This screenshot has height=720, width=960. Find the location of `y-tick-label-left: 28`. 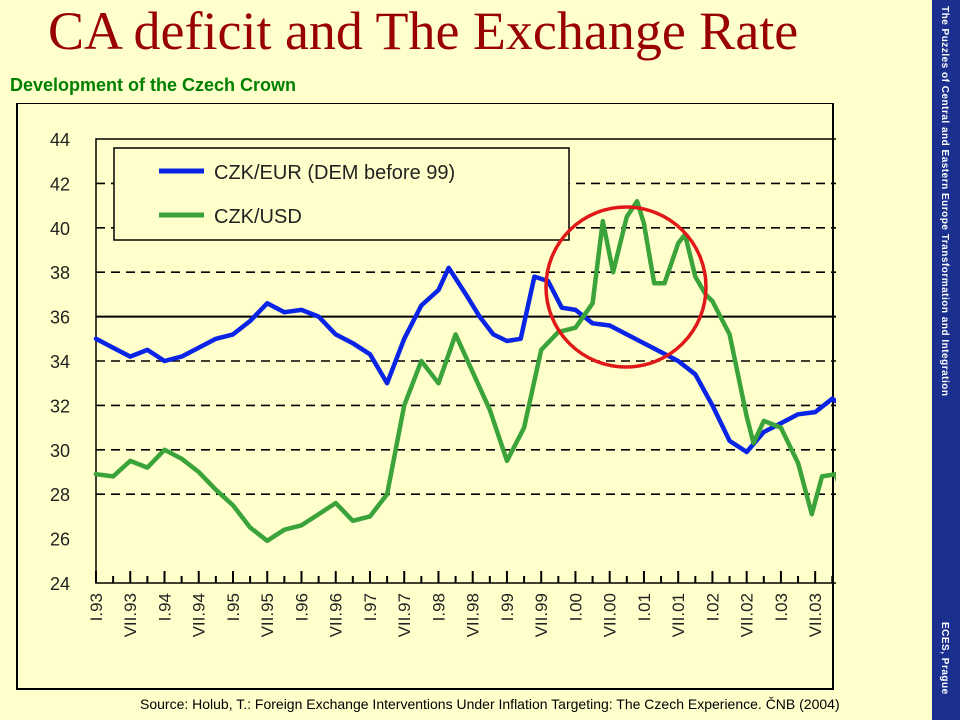

y-tick-label-left: 28 is located at coordinates (60, 495).